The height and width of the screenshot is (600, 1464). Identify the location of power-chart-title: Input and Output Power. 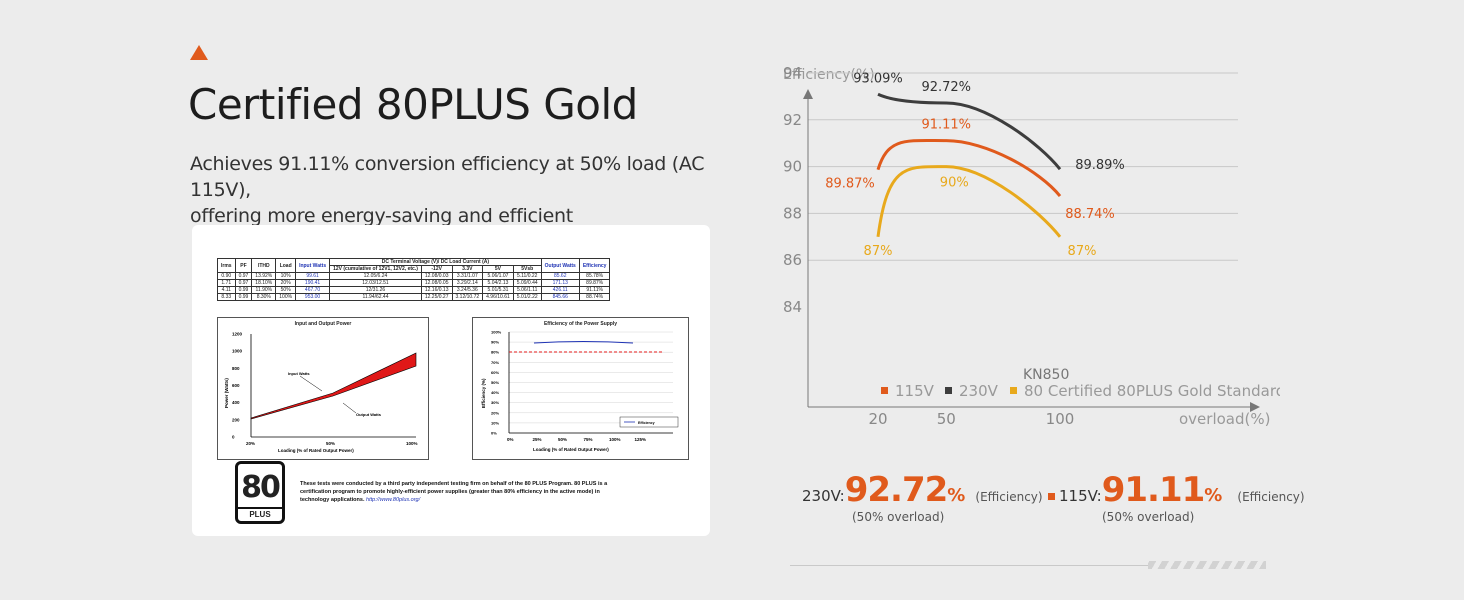
(323, 324).